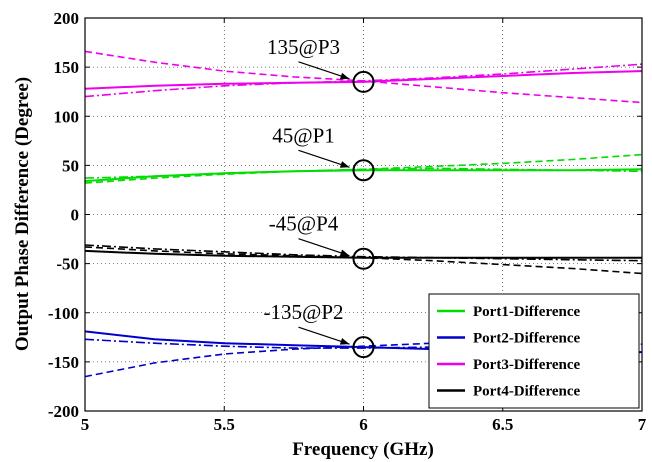 Image resolution: width=652 pixels, height=462 pixels. What do you see at coordinates (363, 449) in the screenshot?
I see `x-axis-title: Frequency (GHz)` at bounding box center [363, 449].